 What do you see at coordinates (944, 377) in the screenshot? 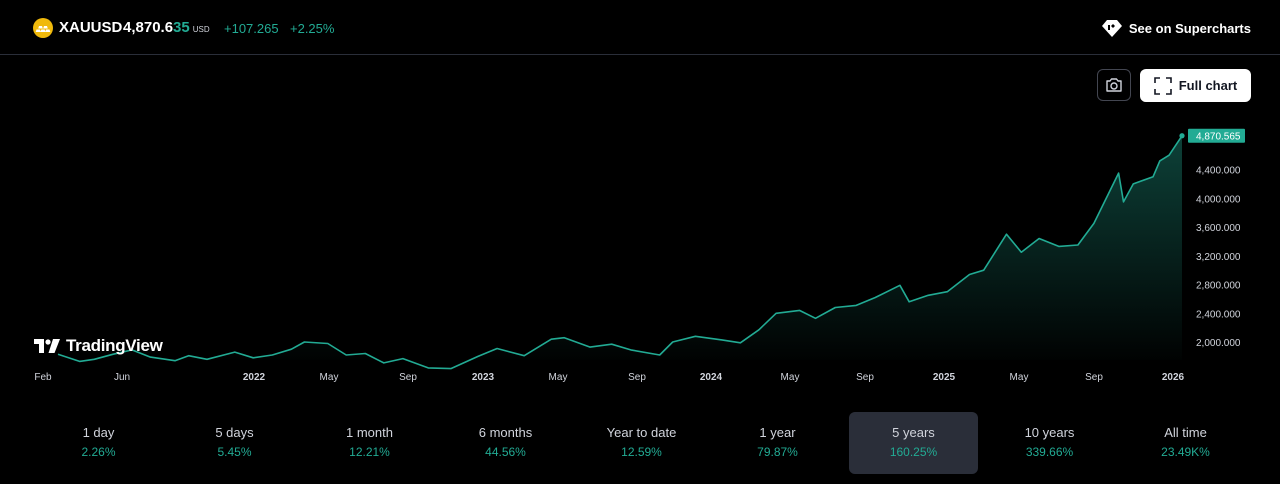
I see `x-tick-label: 2025` at bounding box center [944, 377].